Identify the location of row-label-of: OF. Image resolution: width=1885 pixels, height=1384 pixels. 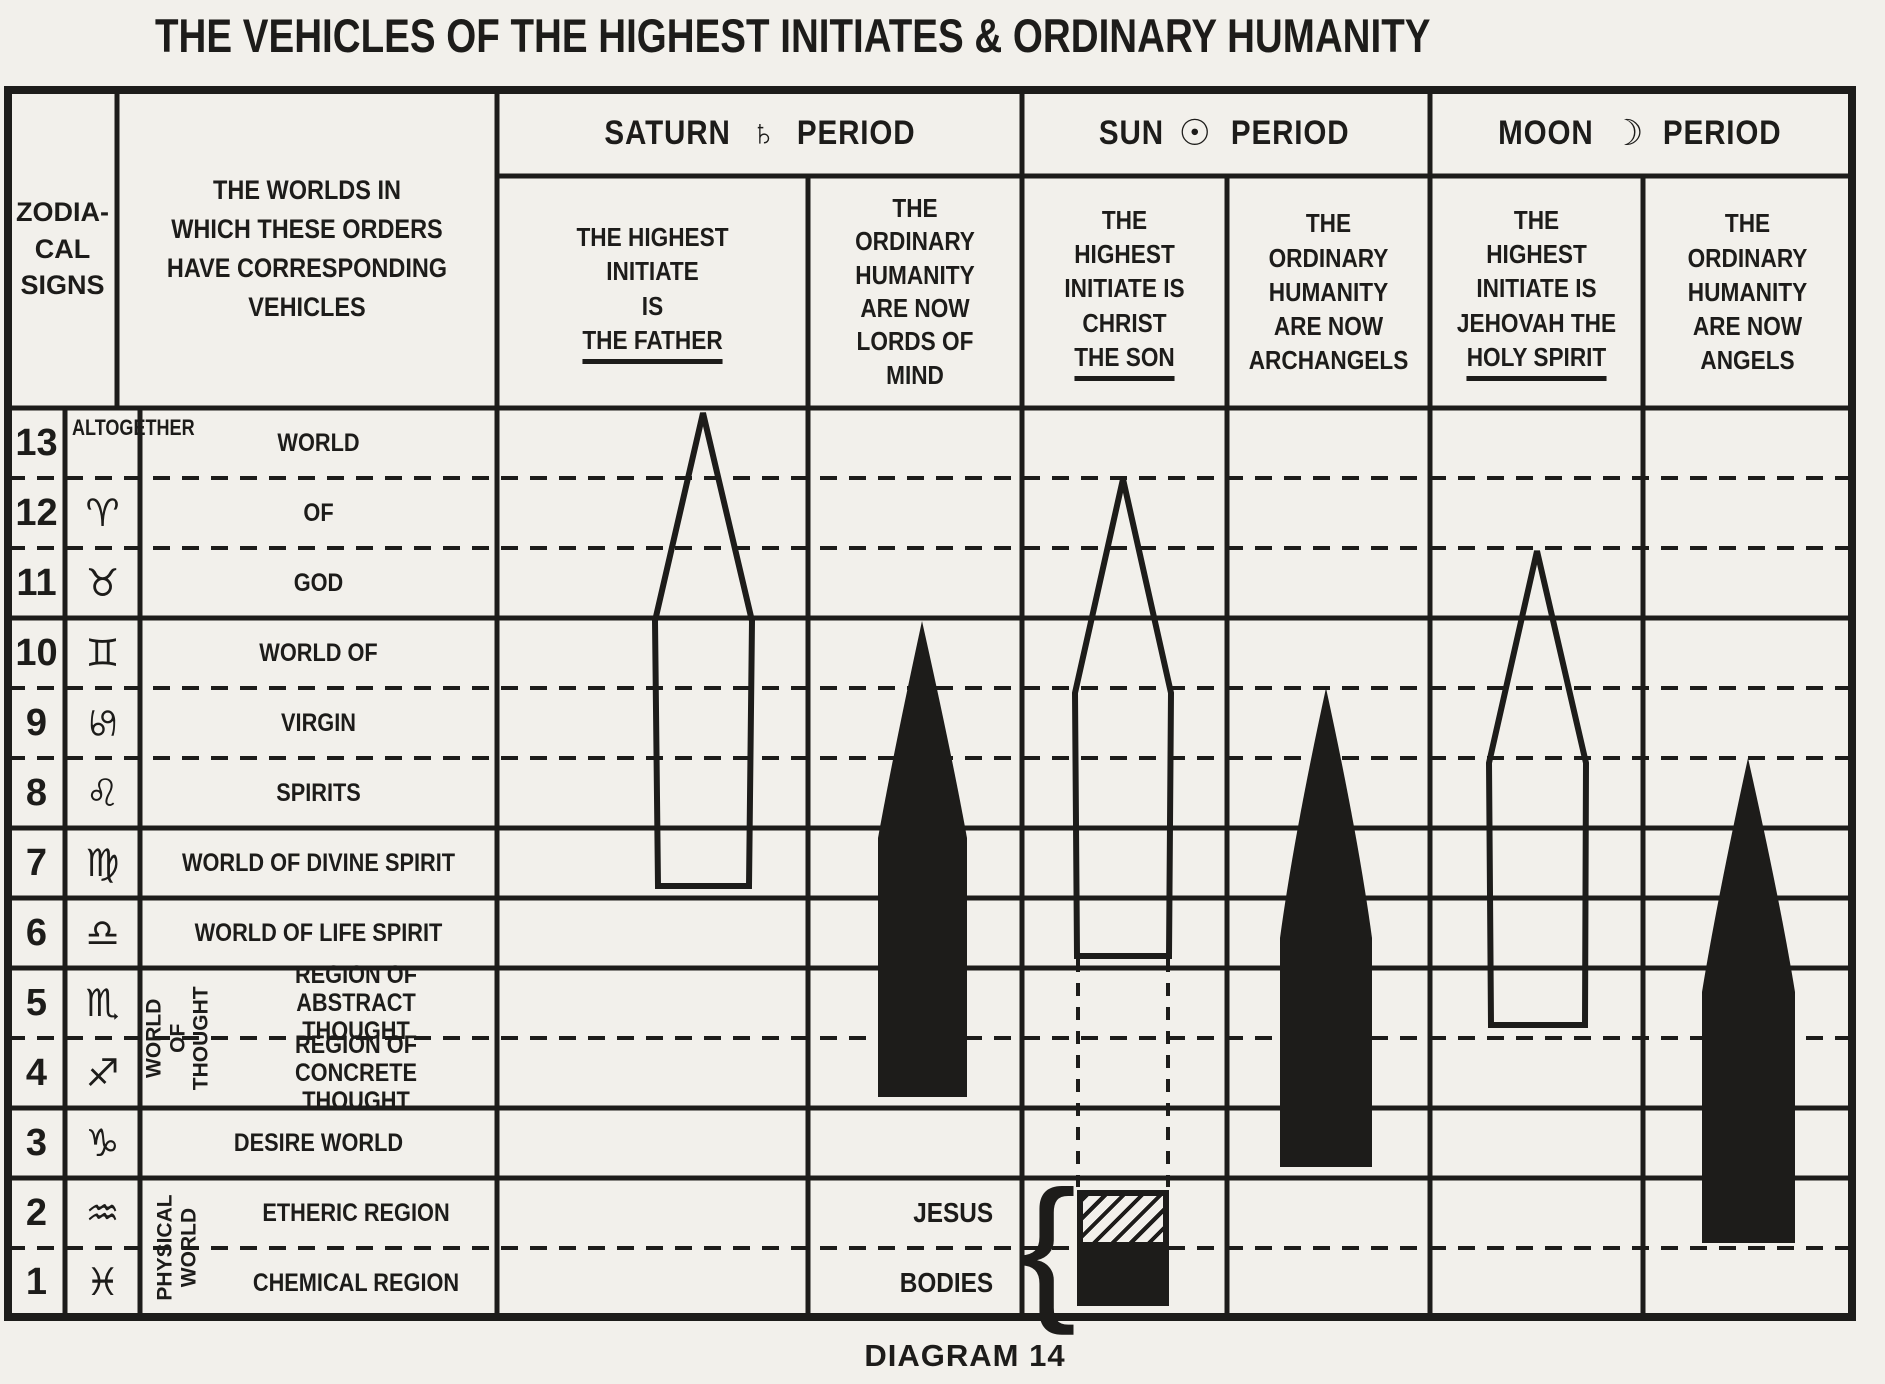
(318, 513).